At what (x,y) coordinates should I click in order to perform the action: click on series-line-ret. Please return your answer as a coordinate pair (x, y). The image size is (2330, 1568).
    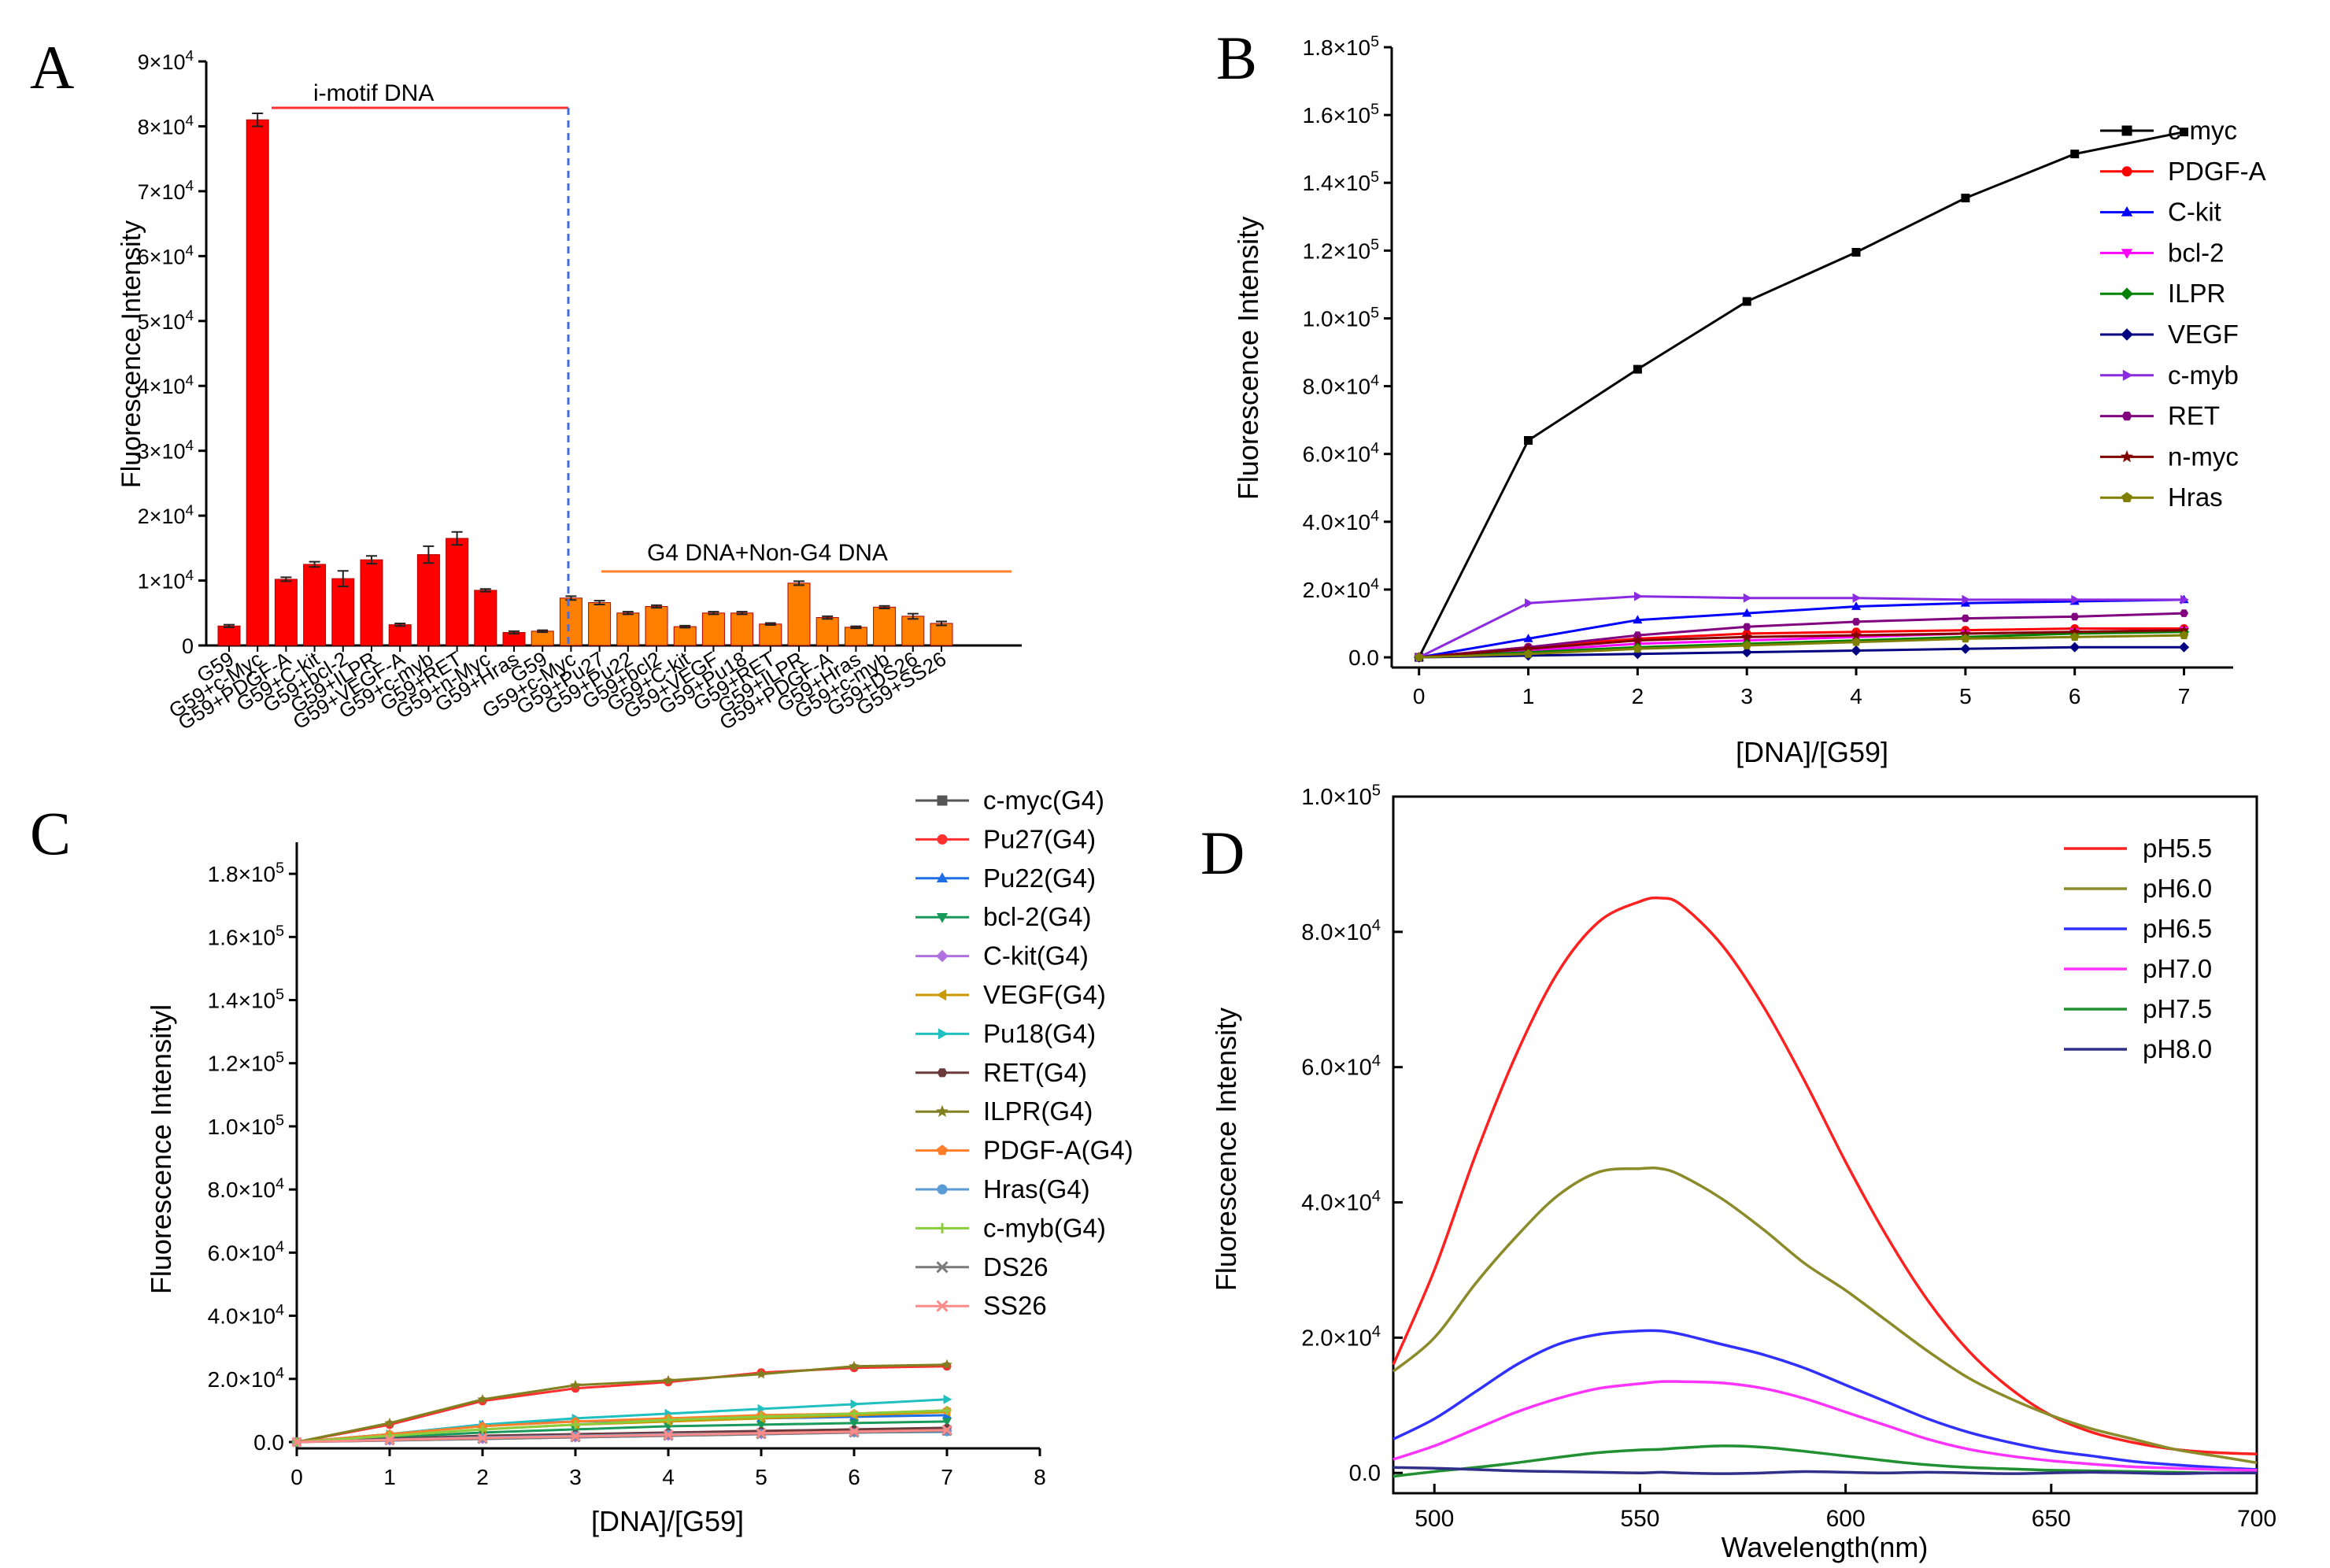
    Looking at the image, I should click on (1801, 635).